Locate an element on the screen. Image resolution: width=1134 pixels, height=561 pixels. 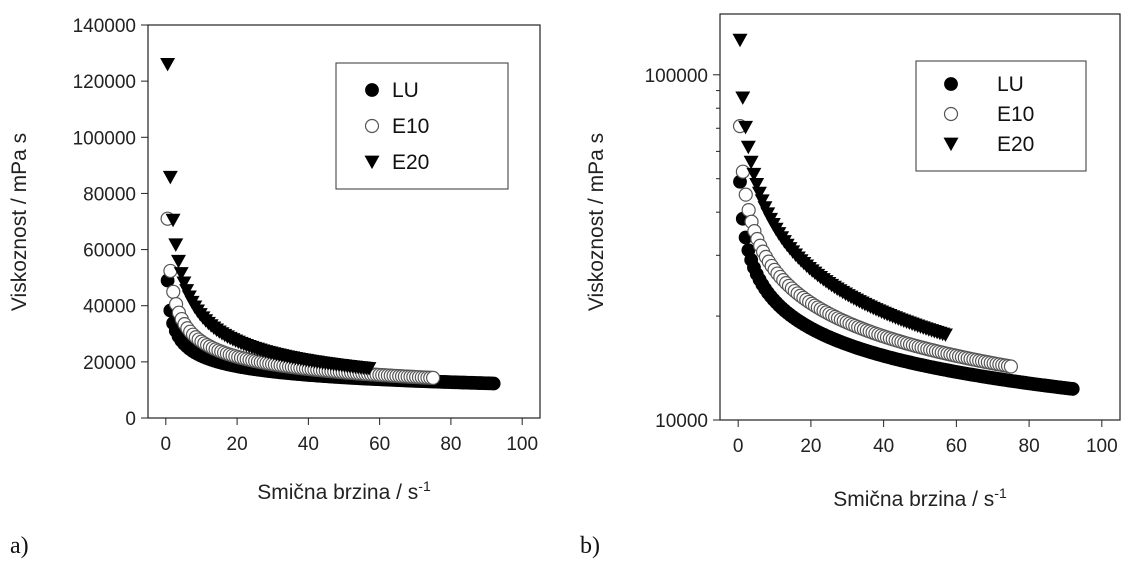
y-tick-label: 140000 is located at coordinates (104, 26).